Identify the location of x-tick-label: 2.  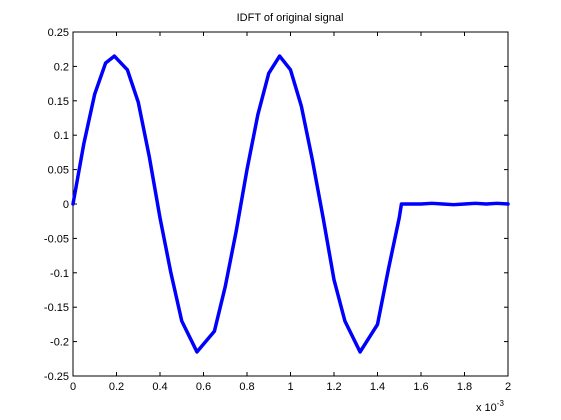
(508, 387).